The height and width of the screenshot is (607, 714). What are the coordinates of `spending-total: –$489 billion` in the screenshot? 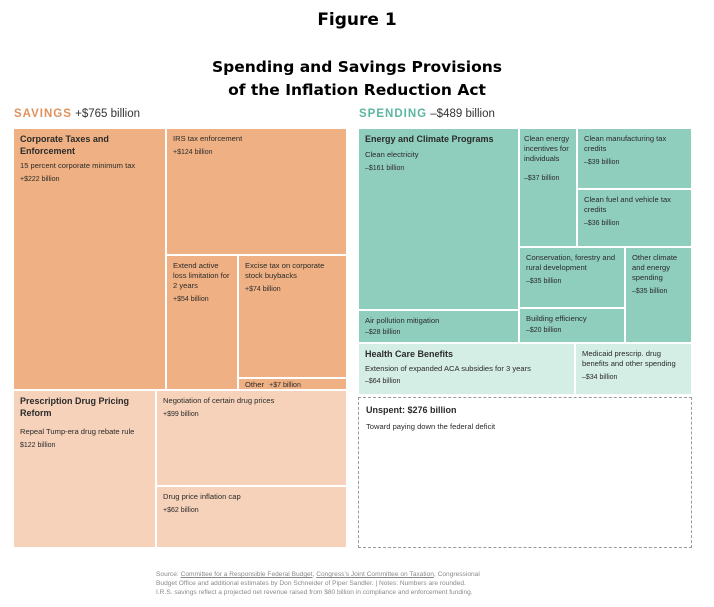 It's located at (462, 114).